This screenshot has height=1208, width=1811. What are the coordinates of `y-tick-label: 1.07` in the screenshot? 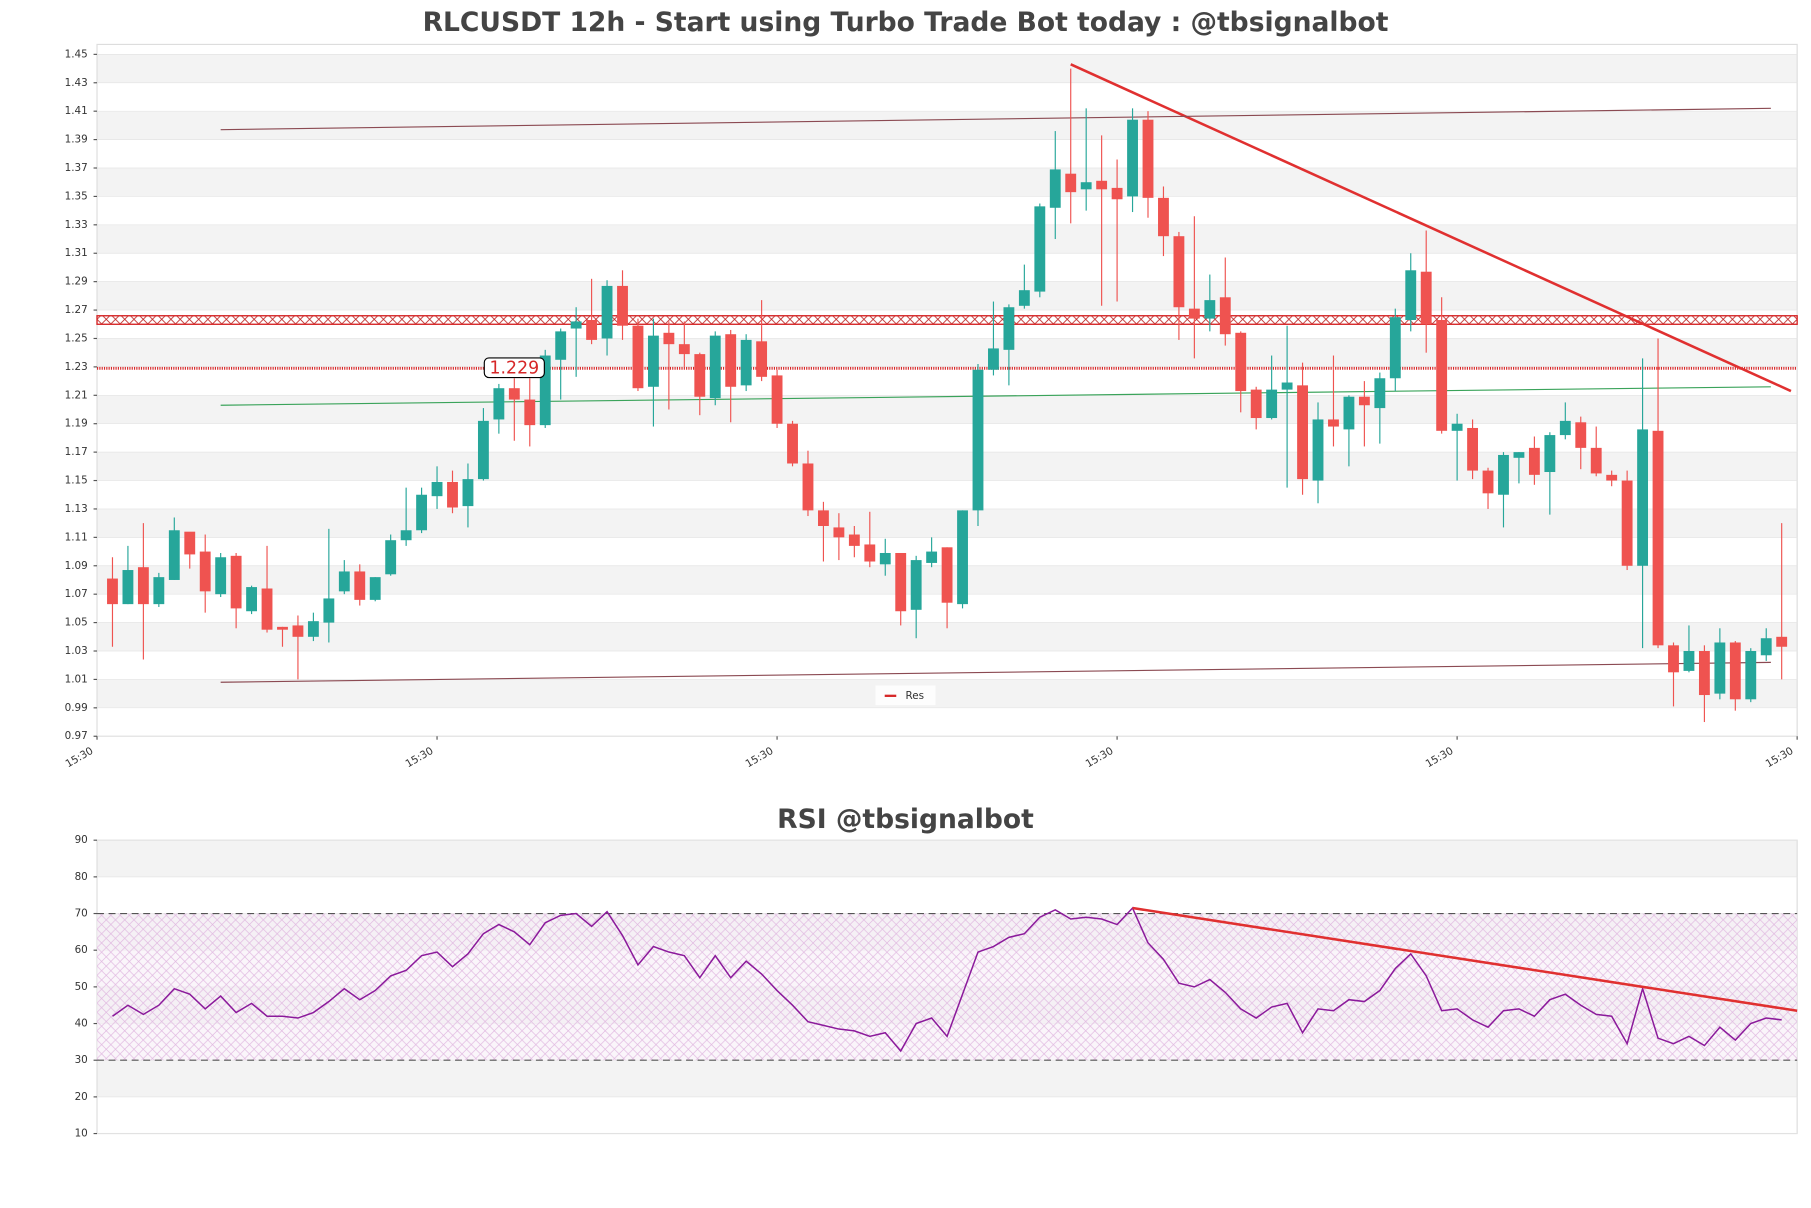 It's located at (76, 594).